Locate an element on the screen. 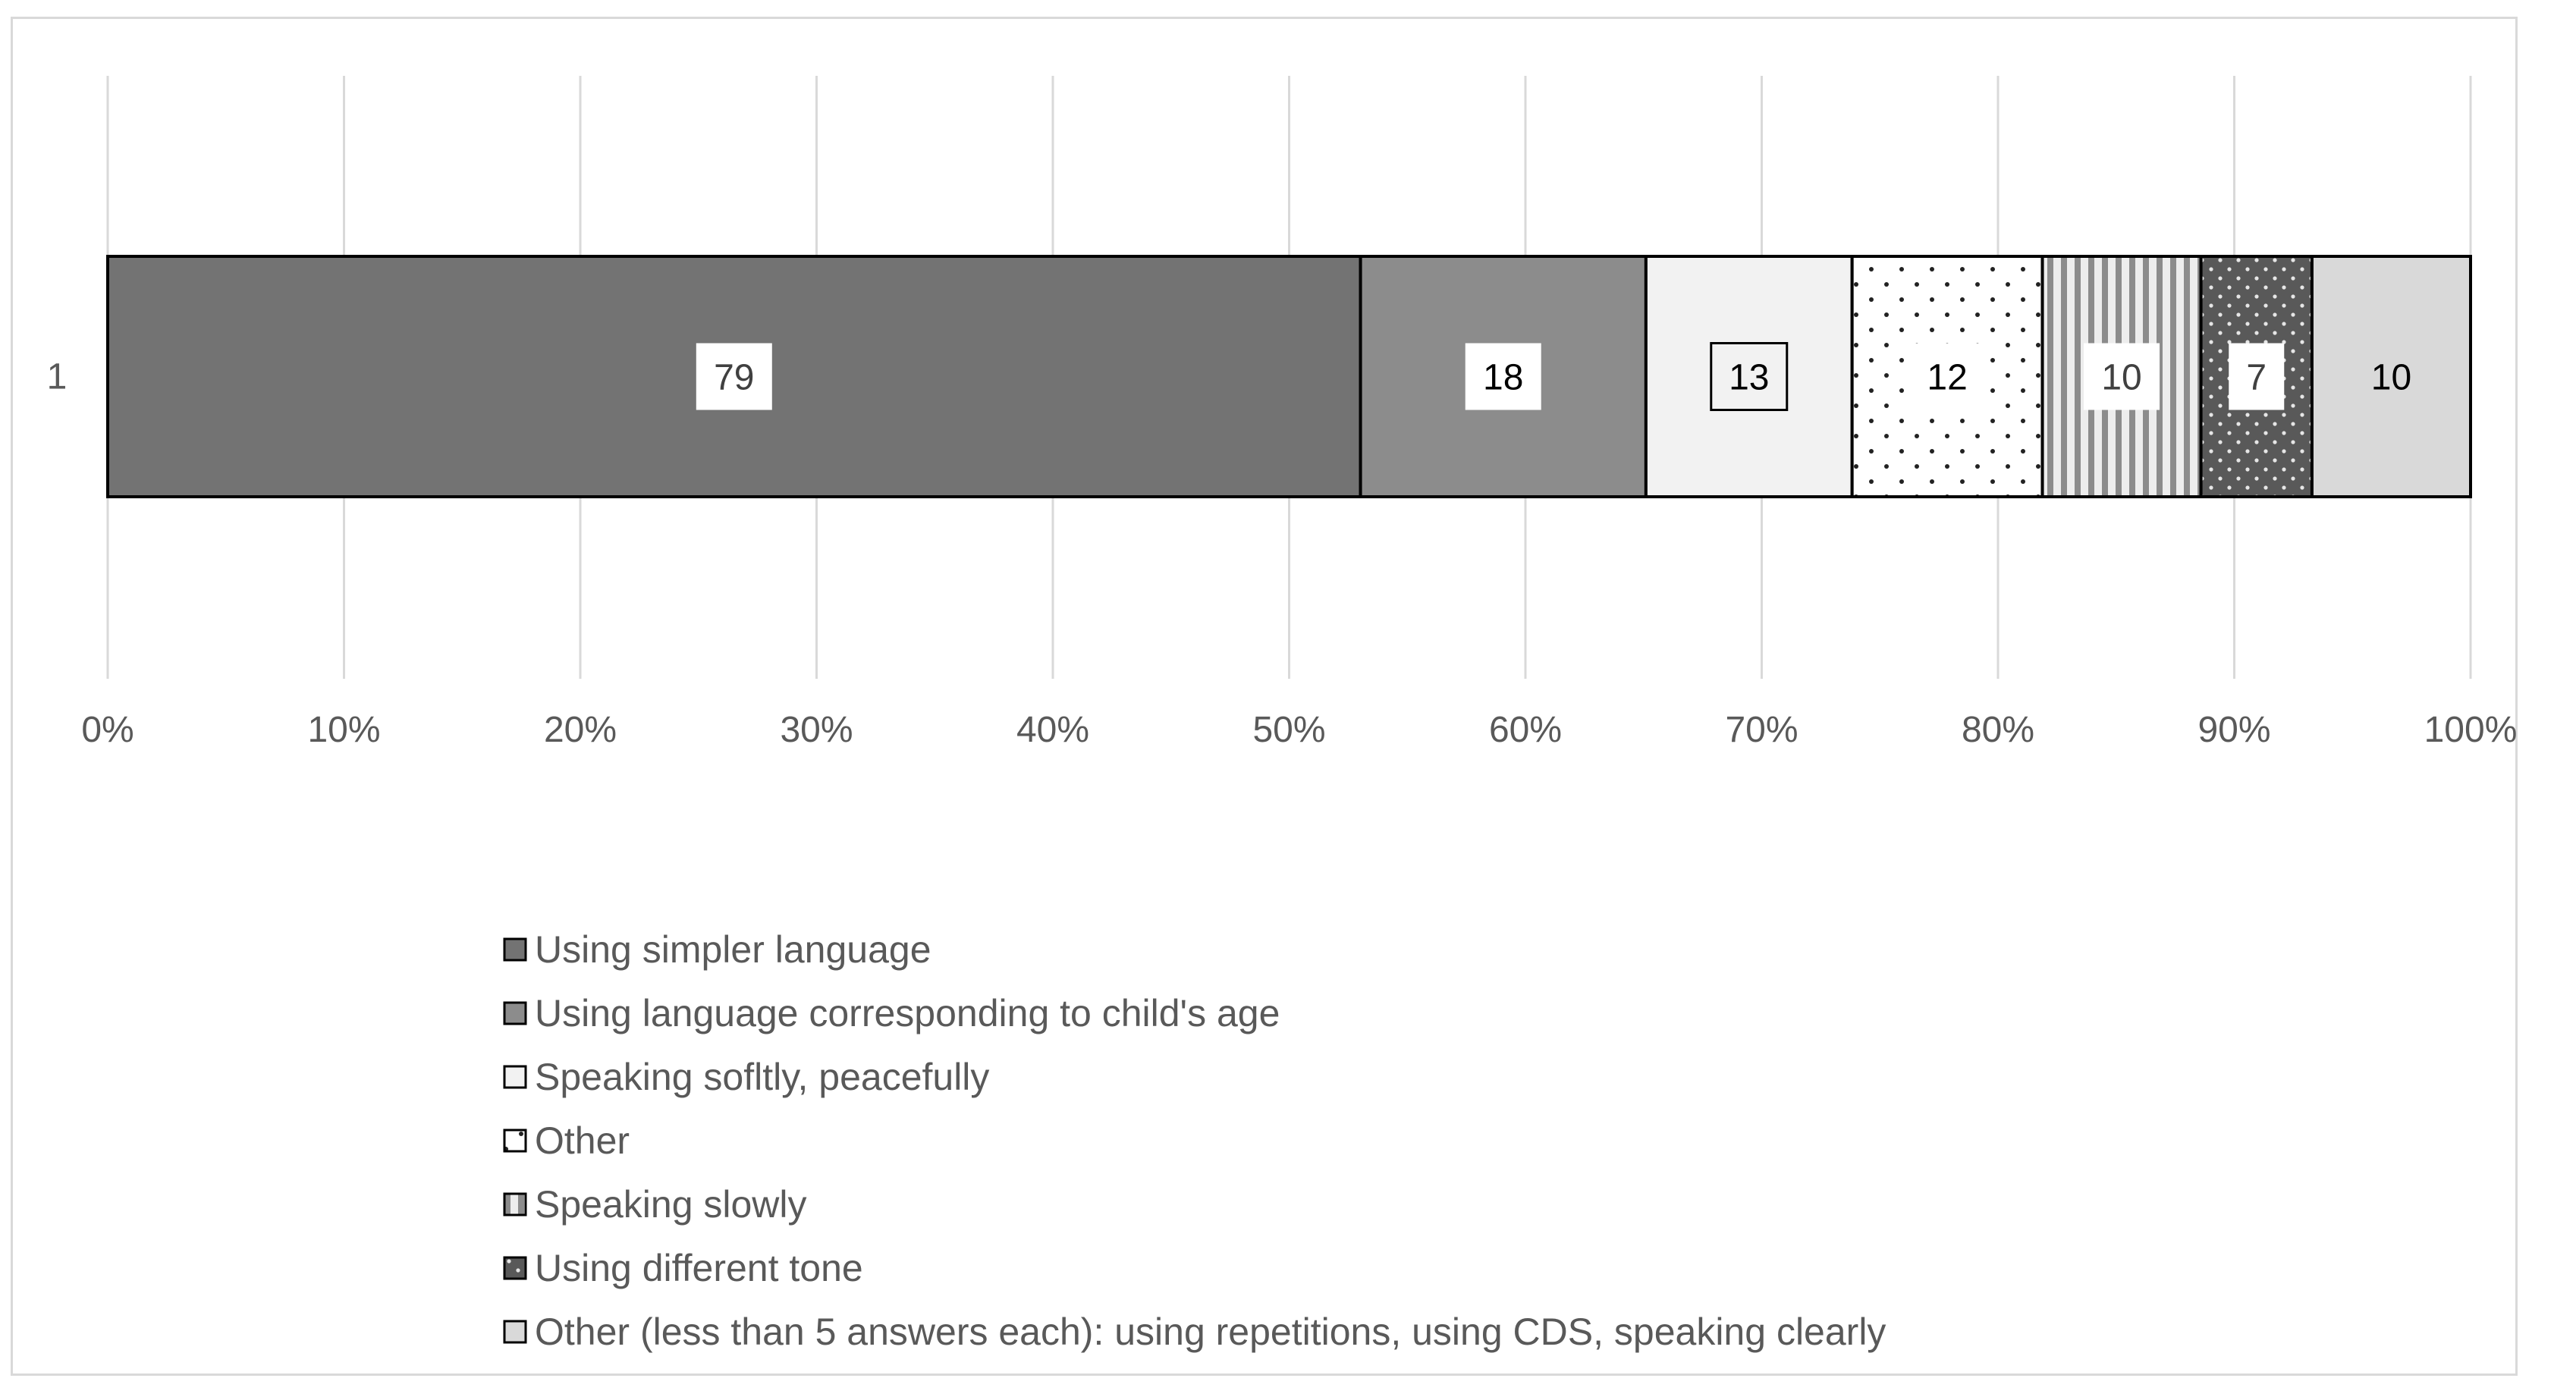 This screenshot has height=1397, width=2576. data-label: 7 is located at coordinates (2256, 378).